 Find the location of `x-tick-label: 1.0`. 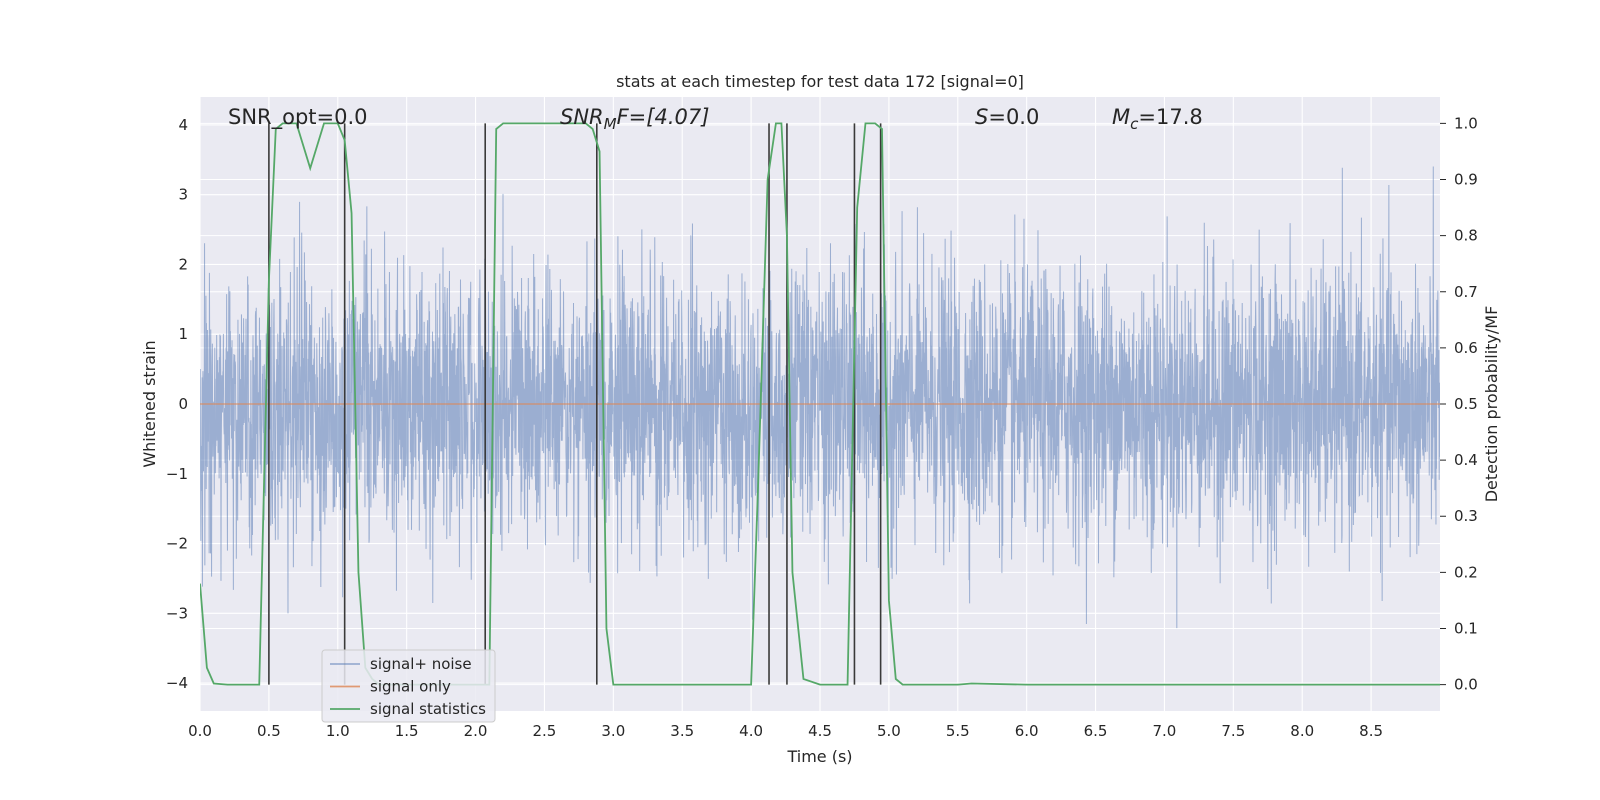

x-tick-label: 1.0 is located at coordinates (338, 731).